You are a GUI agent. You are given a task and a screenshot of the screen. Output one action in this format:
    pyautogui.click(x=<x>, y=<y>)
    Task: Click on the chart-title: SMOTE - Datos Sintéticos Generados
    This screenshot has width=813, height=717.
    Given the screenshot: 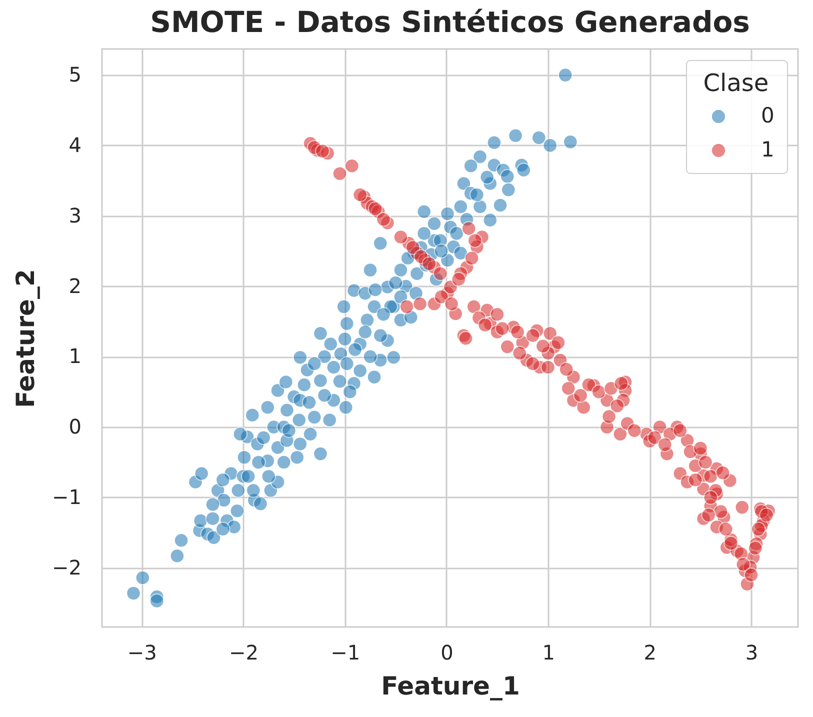 What is the action you would take?
    pyautogui.click(x=450, y=22)
    